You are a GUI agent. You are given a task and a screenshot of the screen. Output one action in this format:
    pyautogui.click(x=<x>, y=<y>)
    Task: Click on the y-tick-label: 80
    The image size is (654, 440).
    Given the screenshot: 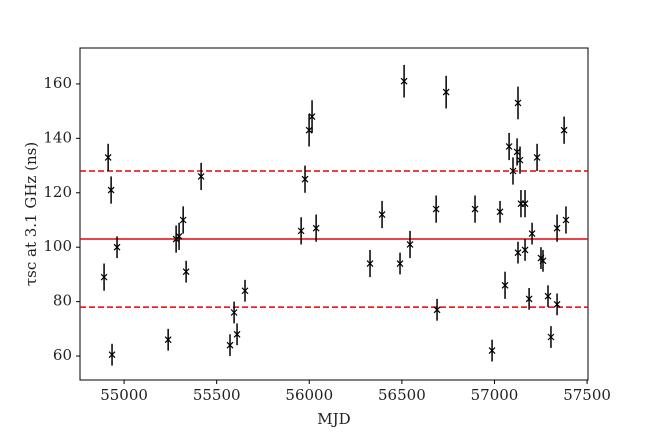 What is the action you would take?
    pyautogui.click(x=62, y=301)
    